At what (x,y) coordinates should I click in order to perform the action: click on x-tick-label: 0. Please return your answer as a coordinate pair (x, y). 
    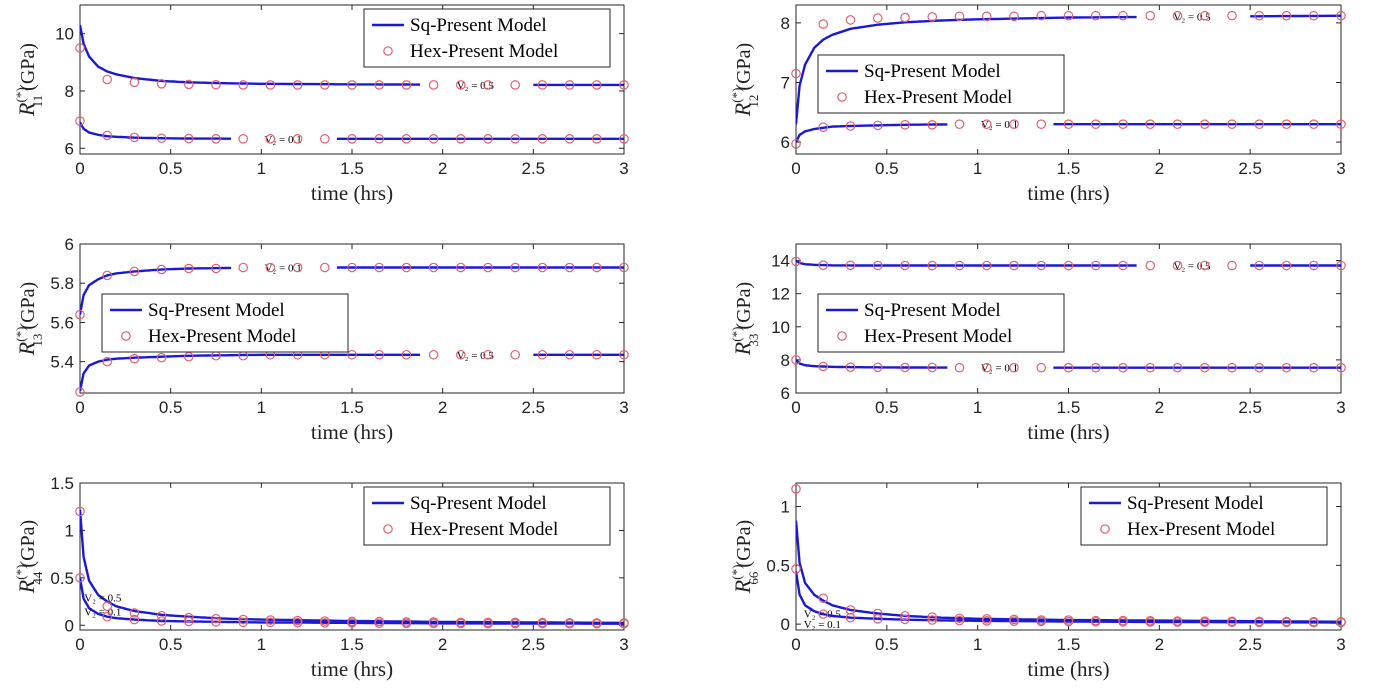
    Looking at the image, I should click on (79, 168).